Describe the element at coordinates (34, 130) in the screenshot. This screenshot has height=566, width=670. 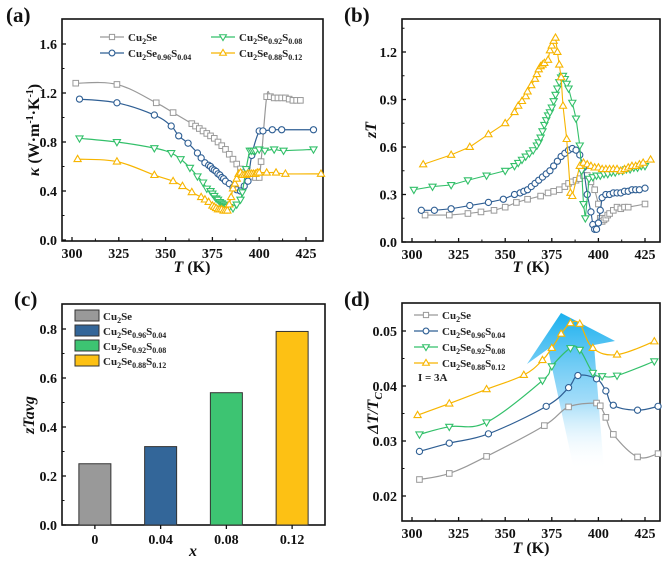
I see `y-axis-title: κ (W·m-1·K-1)` at that location.